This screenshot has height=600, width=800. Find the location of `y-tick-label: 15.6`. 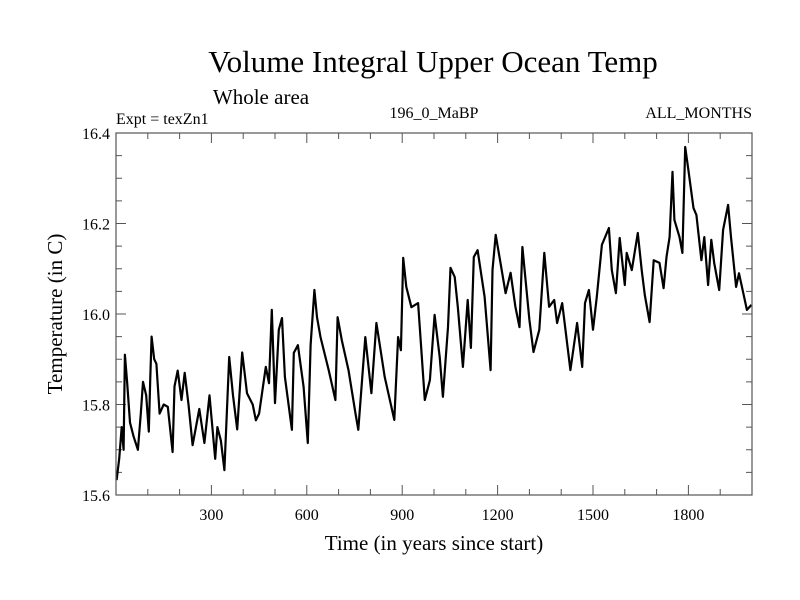

y-tick-label: 15.6 is located at coordinates (96, 496).